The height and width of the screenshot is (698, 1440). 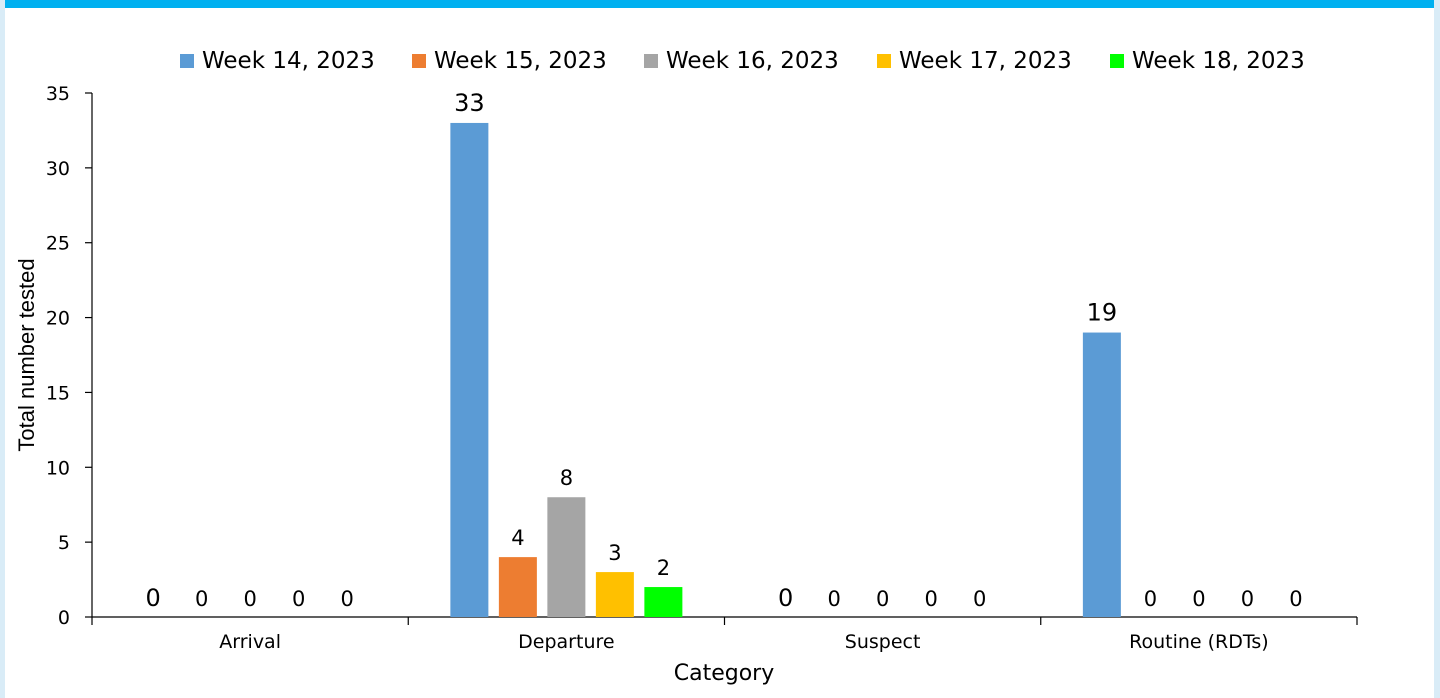 I want to click on data-label: 19, so click(x=1102, y=313).